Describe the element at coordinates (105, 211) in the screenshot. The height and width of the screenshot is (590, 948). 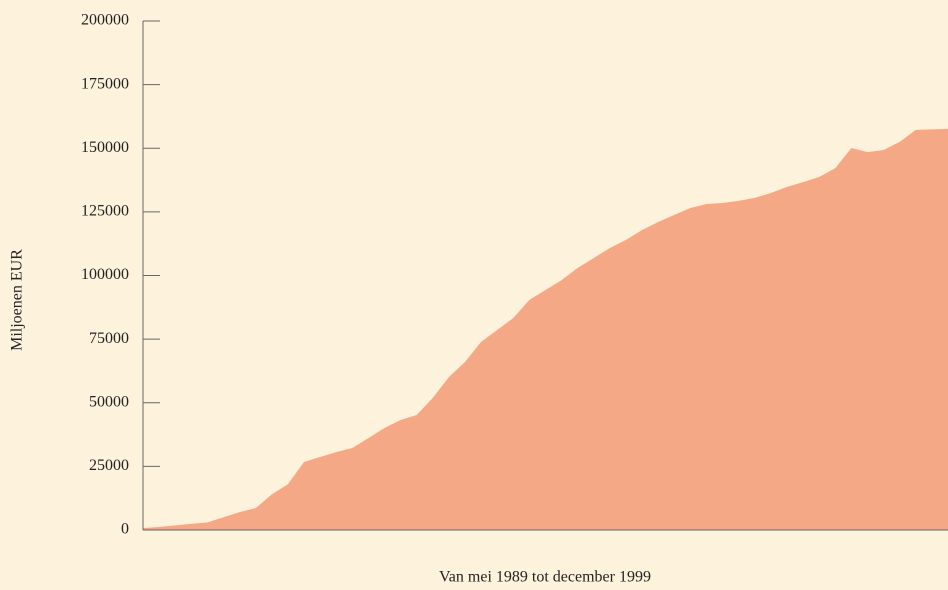
I see `y-tick-label: 125000` at that location.